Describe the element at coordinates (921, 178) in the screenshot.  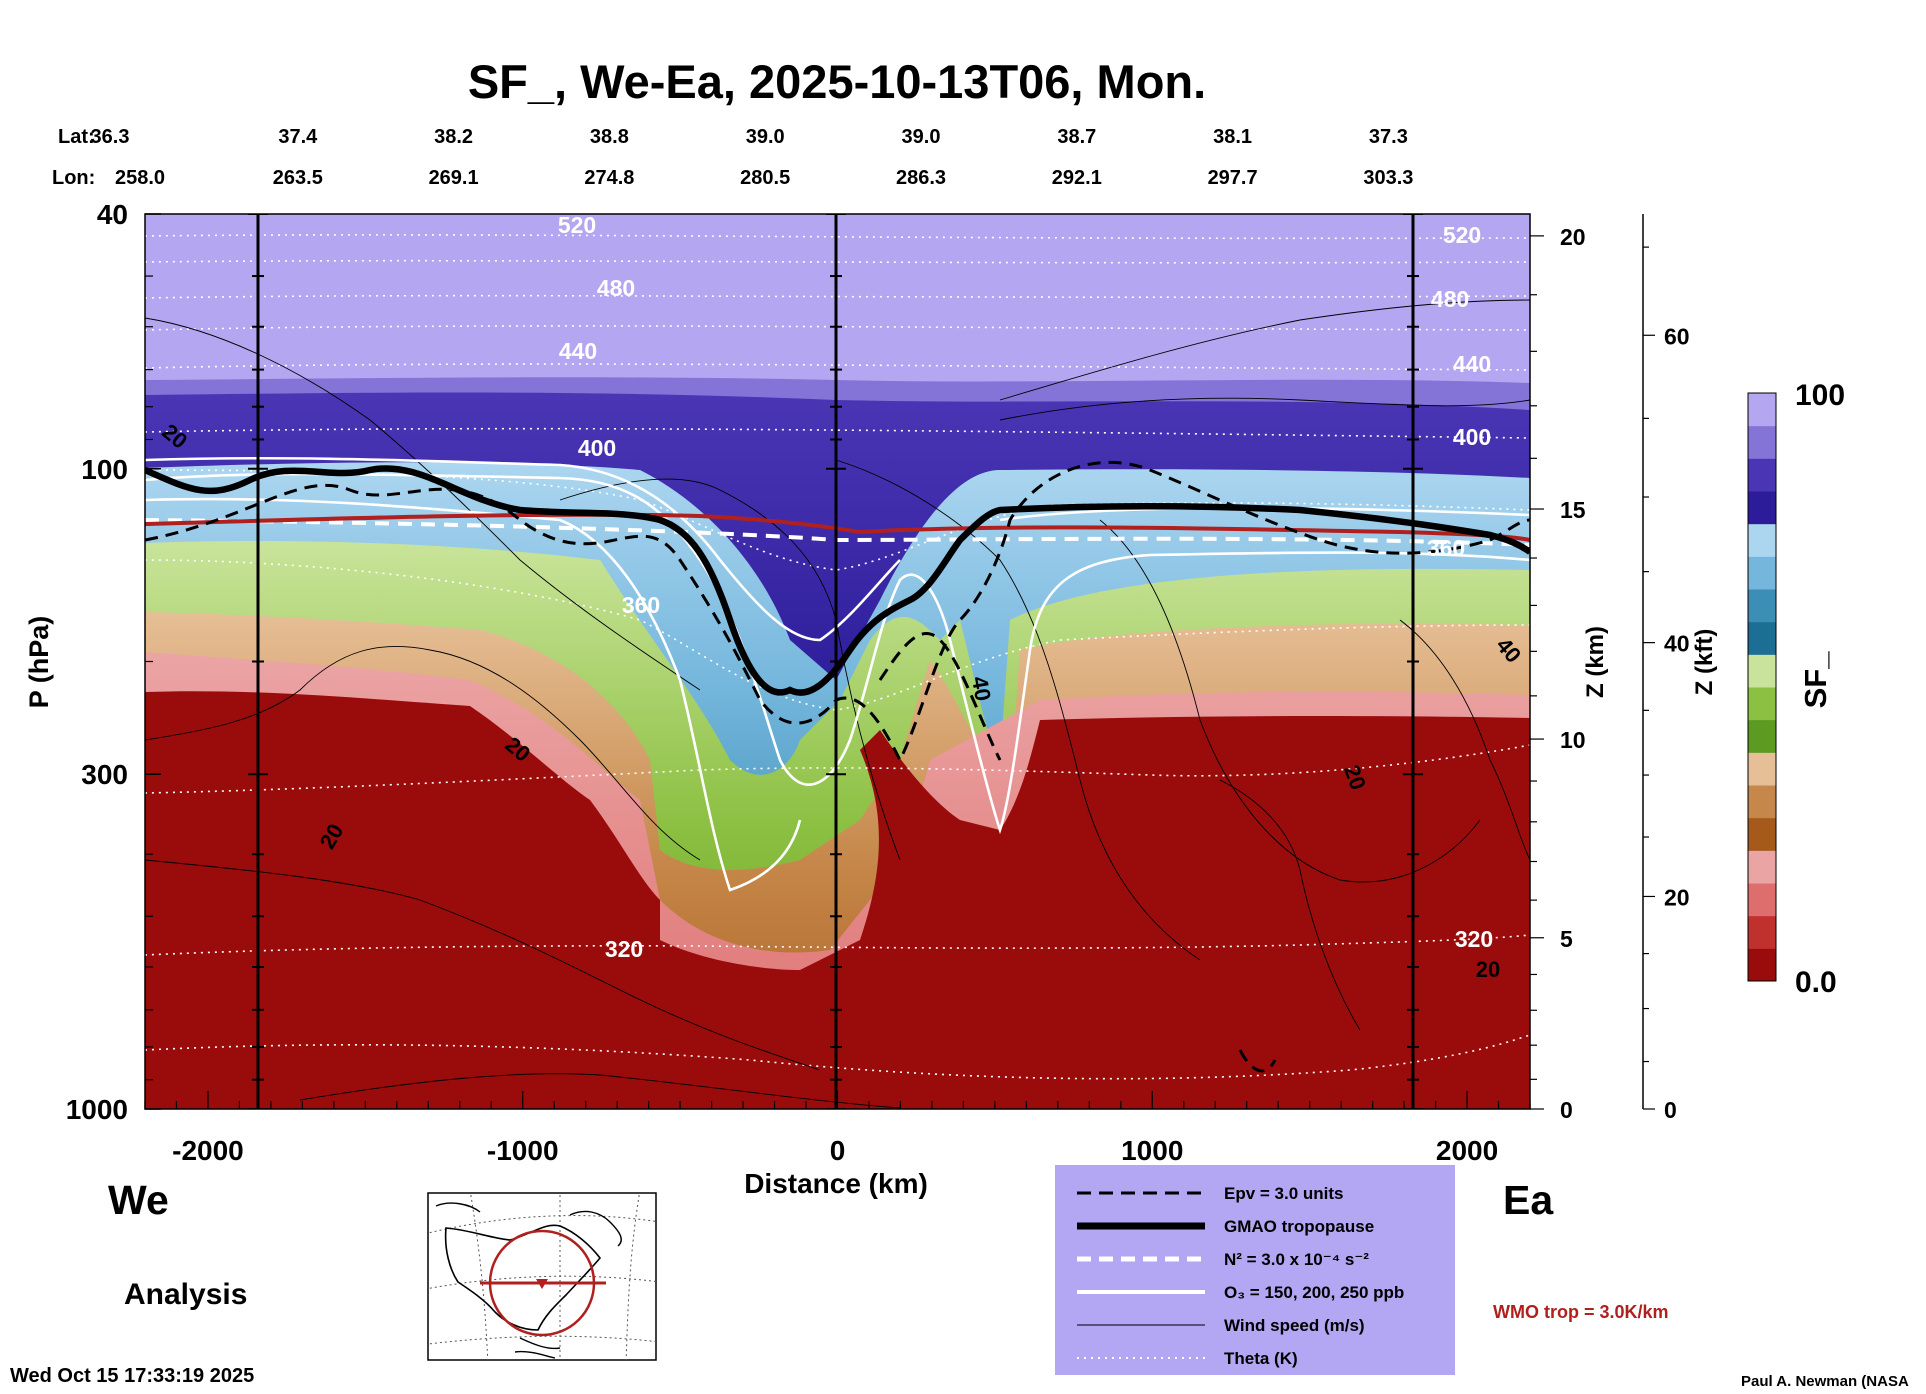
I see `lon-value: 286.3` at that location.